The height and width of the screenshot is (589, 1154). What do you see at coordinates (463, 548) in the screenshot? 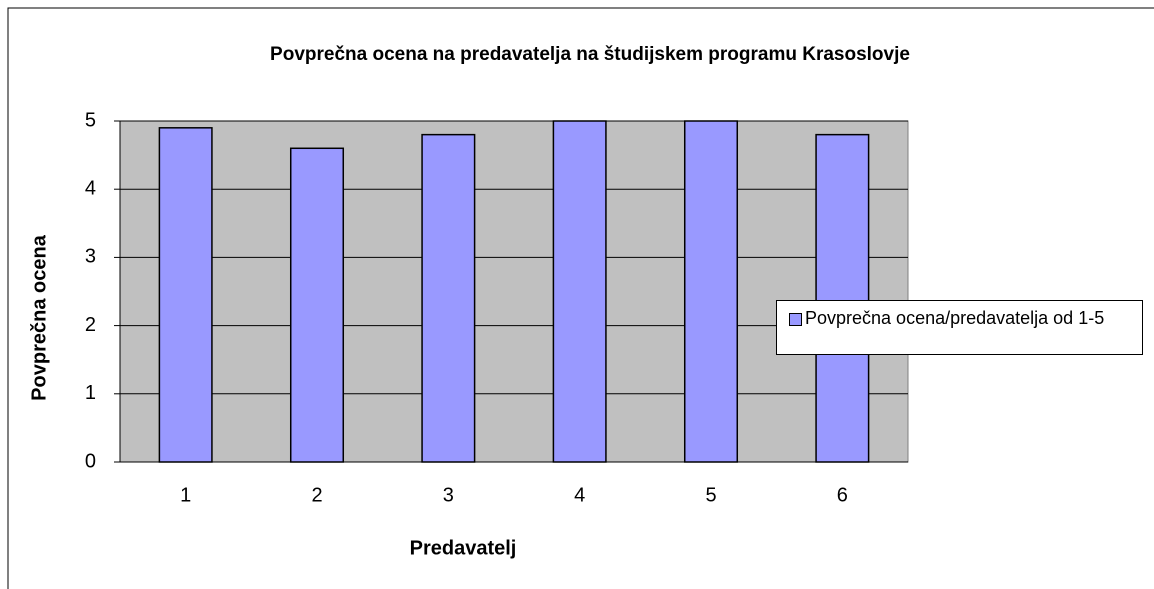
I see `x-axis-label: Predavatelj` at bounding box center [463, 548].